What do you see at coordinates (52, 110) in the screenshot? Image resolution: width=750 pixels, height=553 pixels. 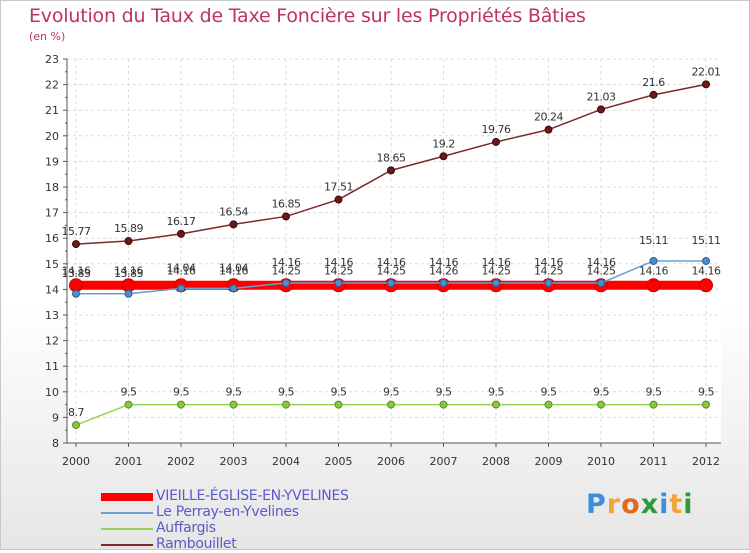 I see `y-tick-label: 21` at bounding box center [52, 110].